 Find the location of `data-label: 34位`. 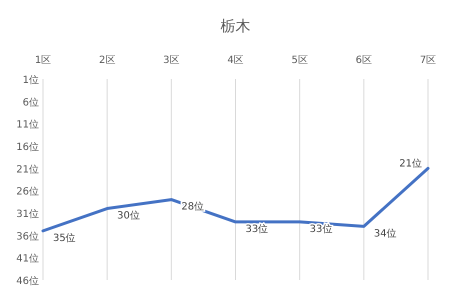

data-label: 34位 is located at coordinates (385, 233).